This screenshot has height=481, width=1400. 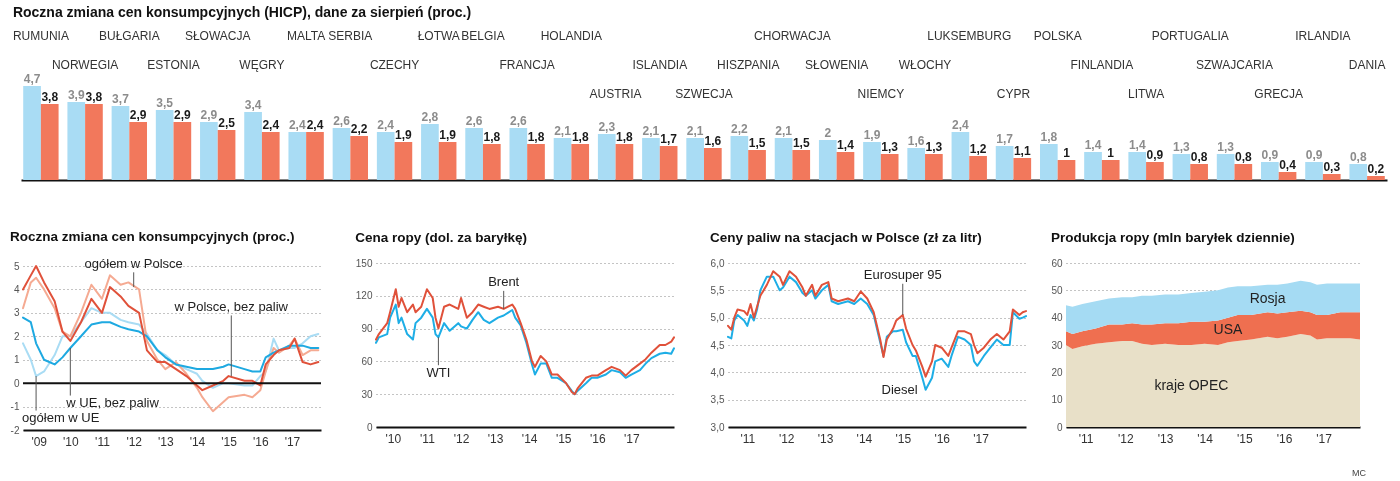 What do you see at coordinates (242, 12) in the screenshot?
I see `chart-title: Roczna zmiana cen konsumpcyjnych (HICP), dane za sierpień (proc.)` at bounding box center [242, 12].